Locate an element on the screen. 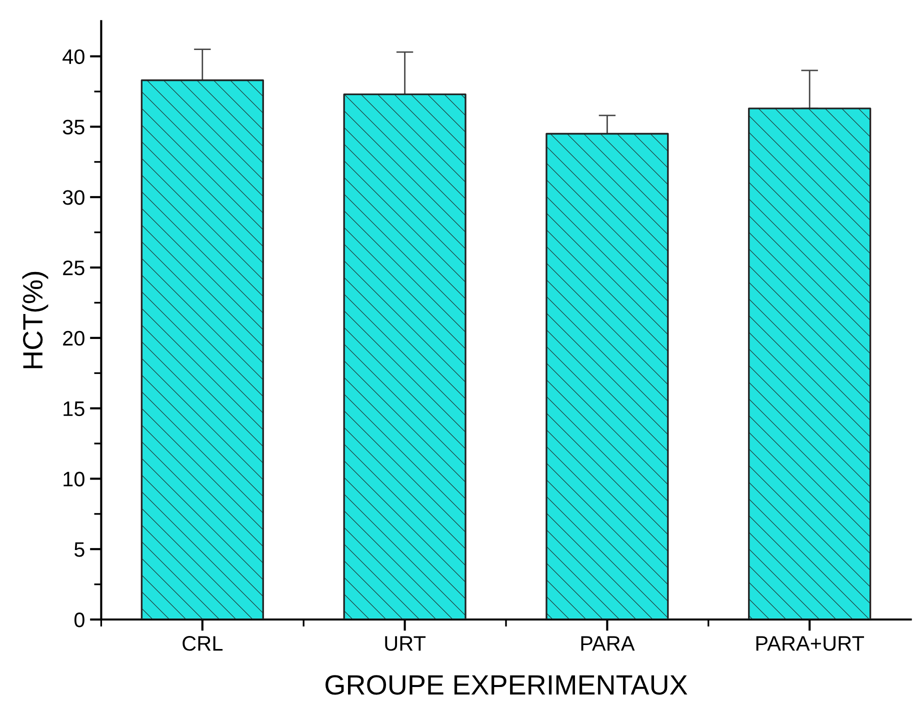  y-tick-label: 15 is located at coordinates (74, 409).